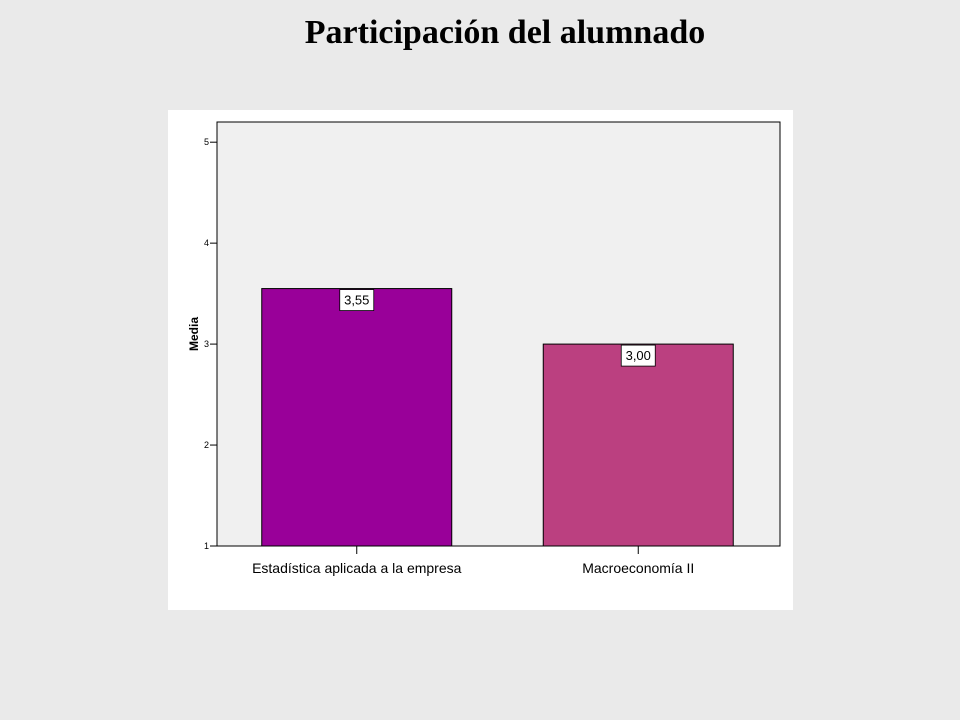 The image size is (960, 720). I want to click on y-tick-label-0: 1, so click(206, 546).